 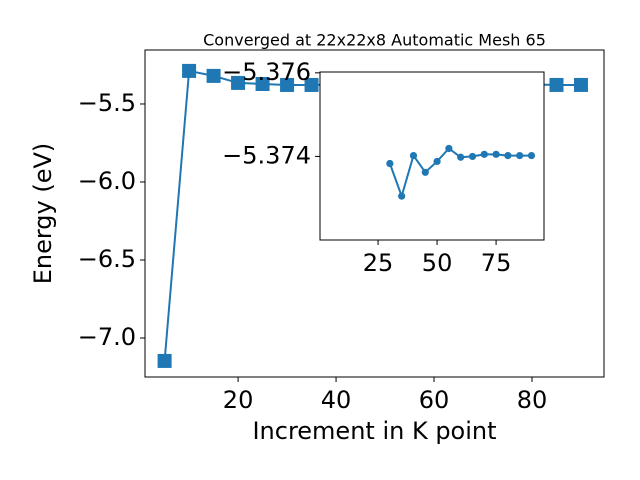 I want to click on y-tick-label: −6.5, so click(x=107, y=259).